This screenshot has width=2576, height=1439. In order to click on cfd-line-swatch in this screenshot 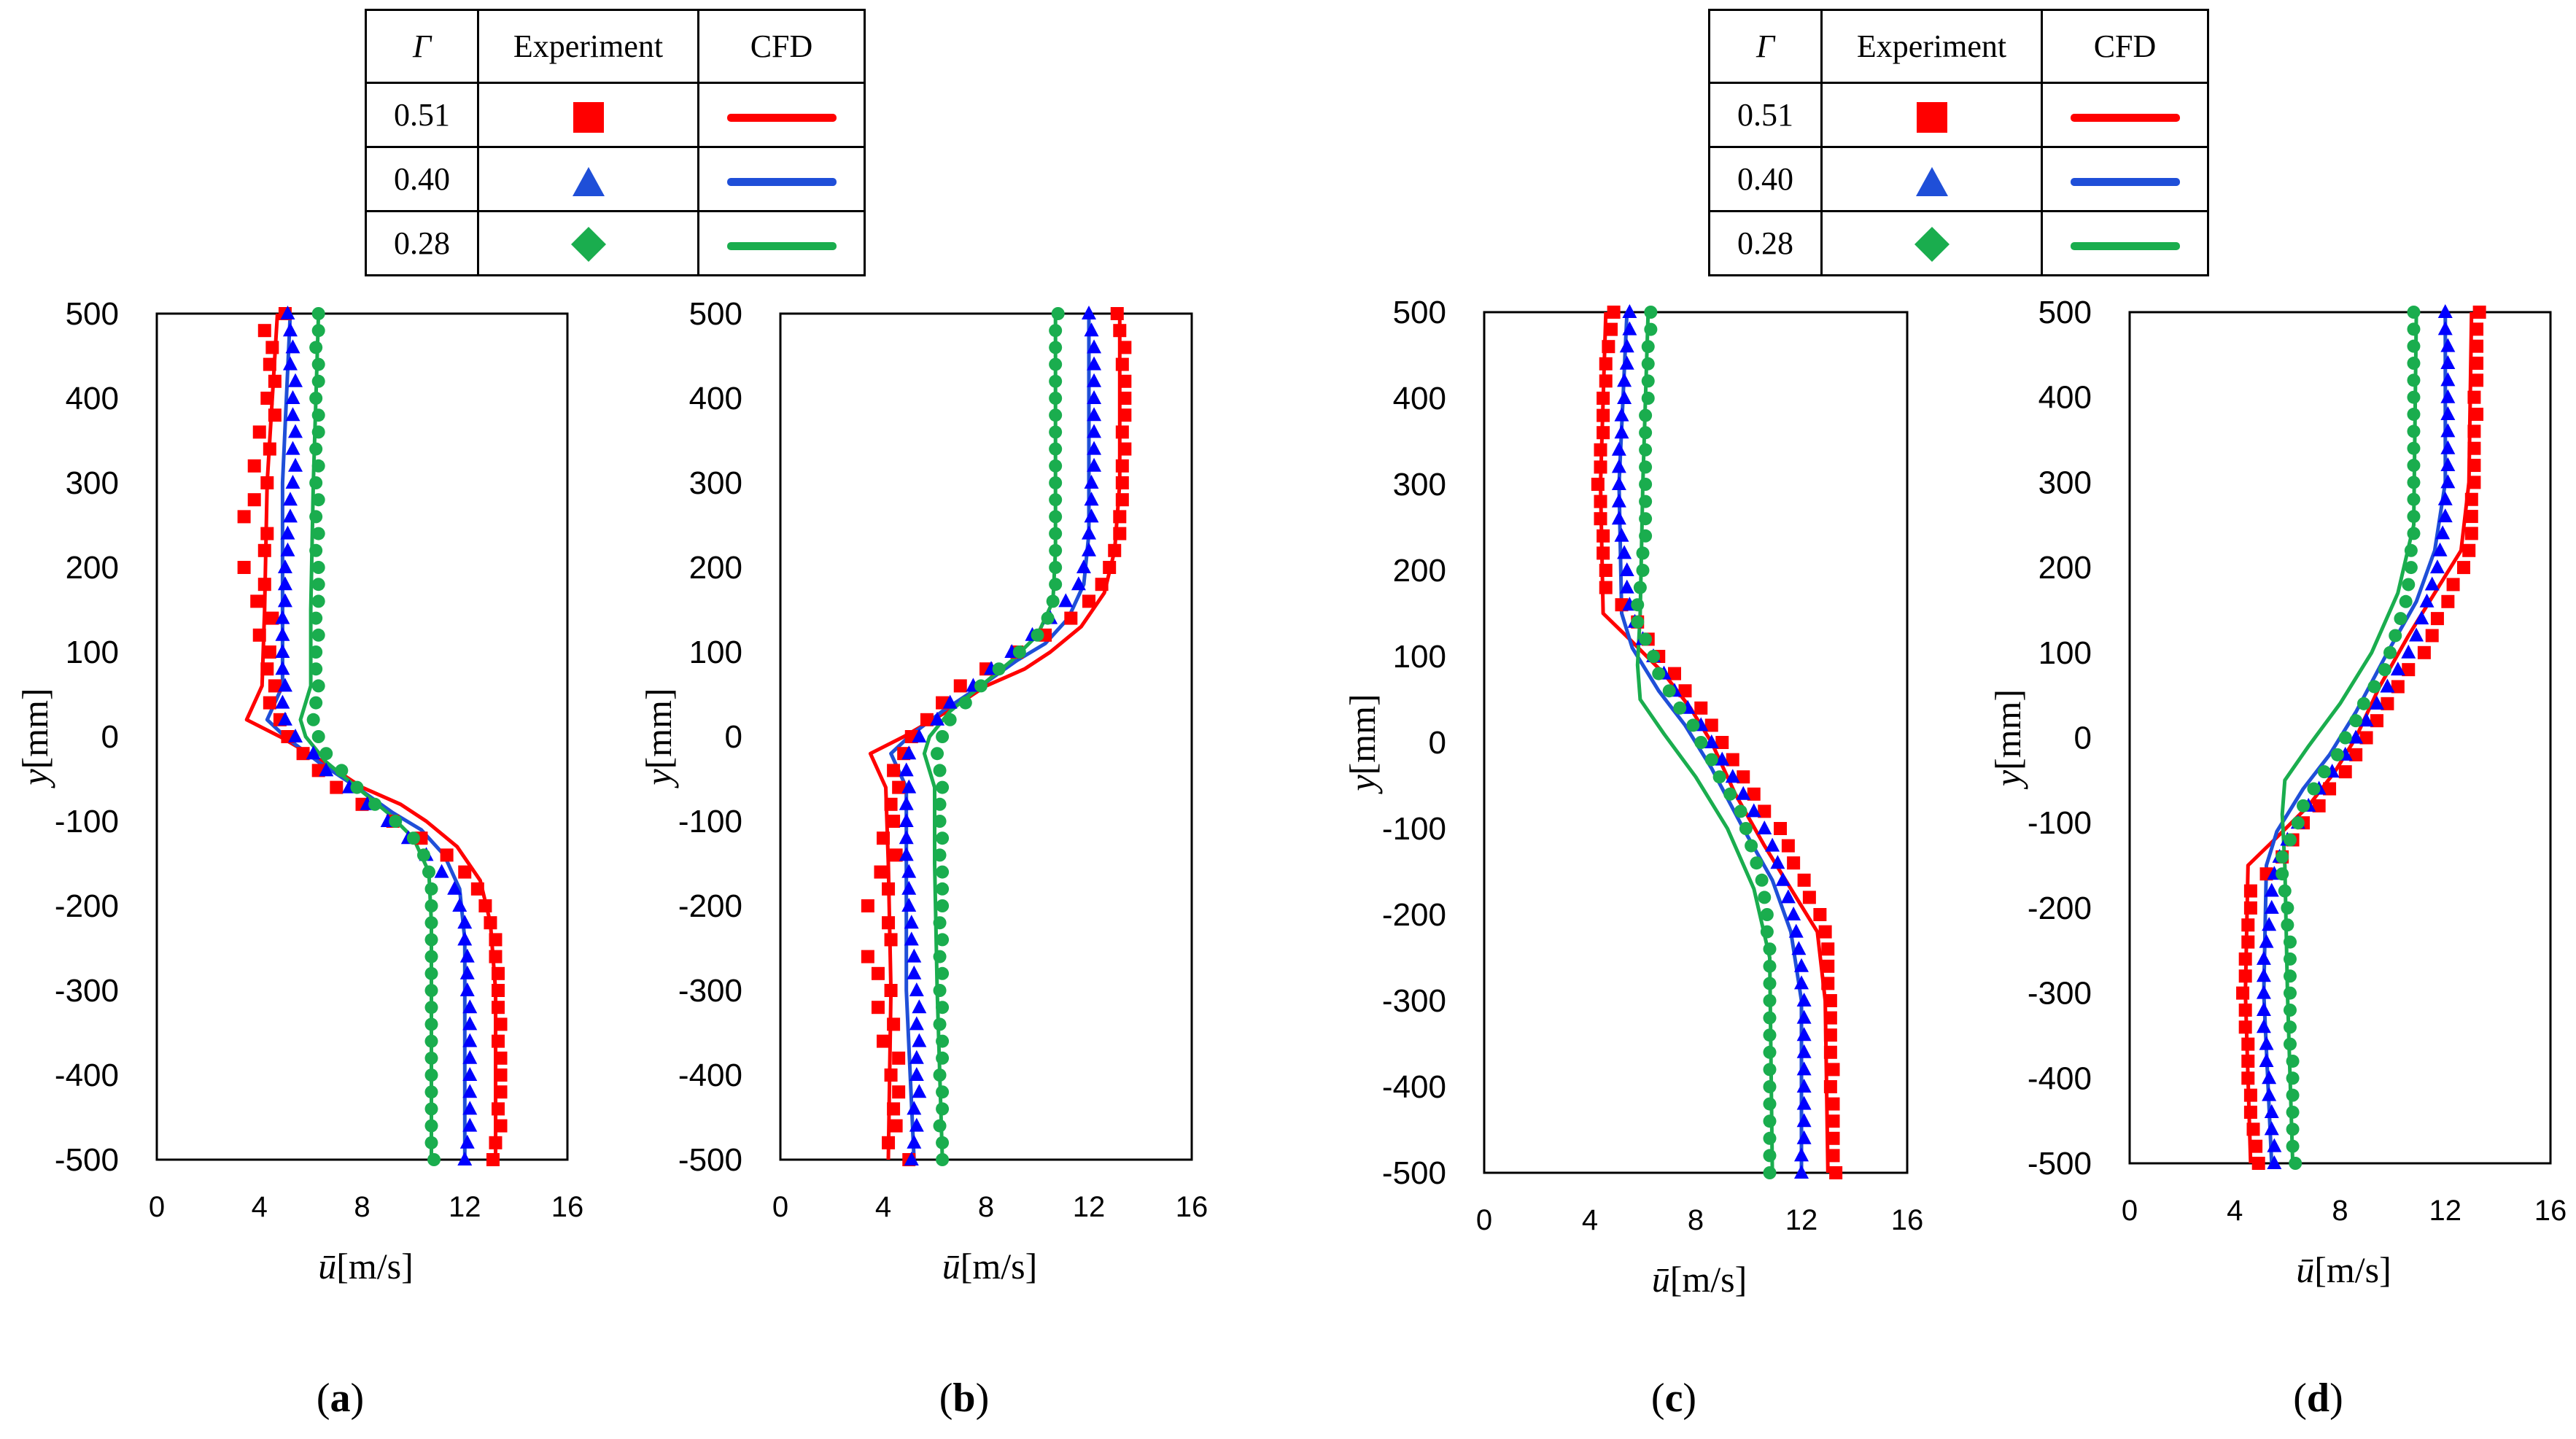, I will do `click(782, 118)`.